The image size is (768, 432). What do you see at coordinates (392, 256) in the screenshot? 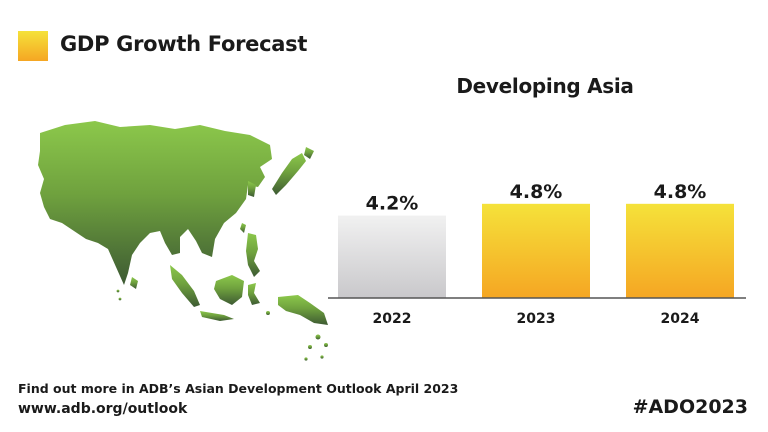
I see `bar-2022` at bounding box center [392, 256].